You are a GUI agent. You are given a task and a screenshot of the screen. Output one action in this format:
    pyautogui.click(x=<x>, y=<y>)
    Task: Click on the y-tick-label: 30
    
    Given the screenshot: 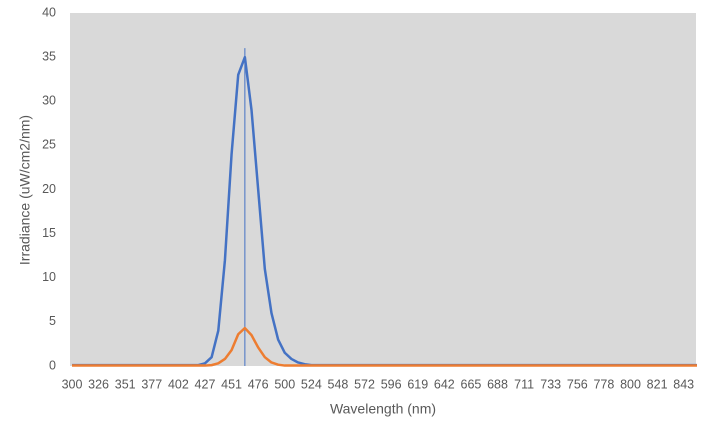 What is the action you would take?
    pyautogui.click(x=49, y=101)
    